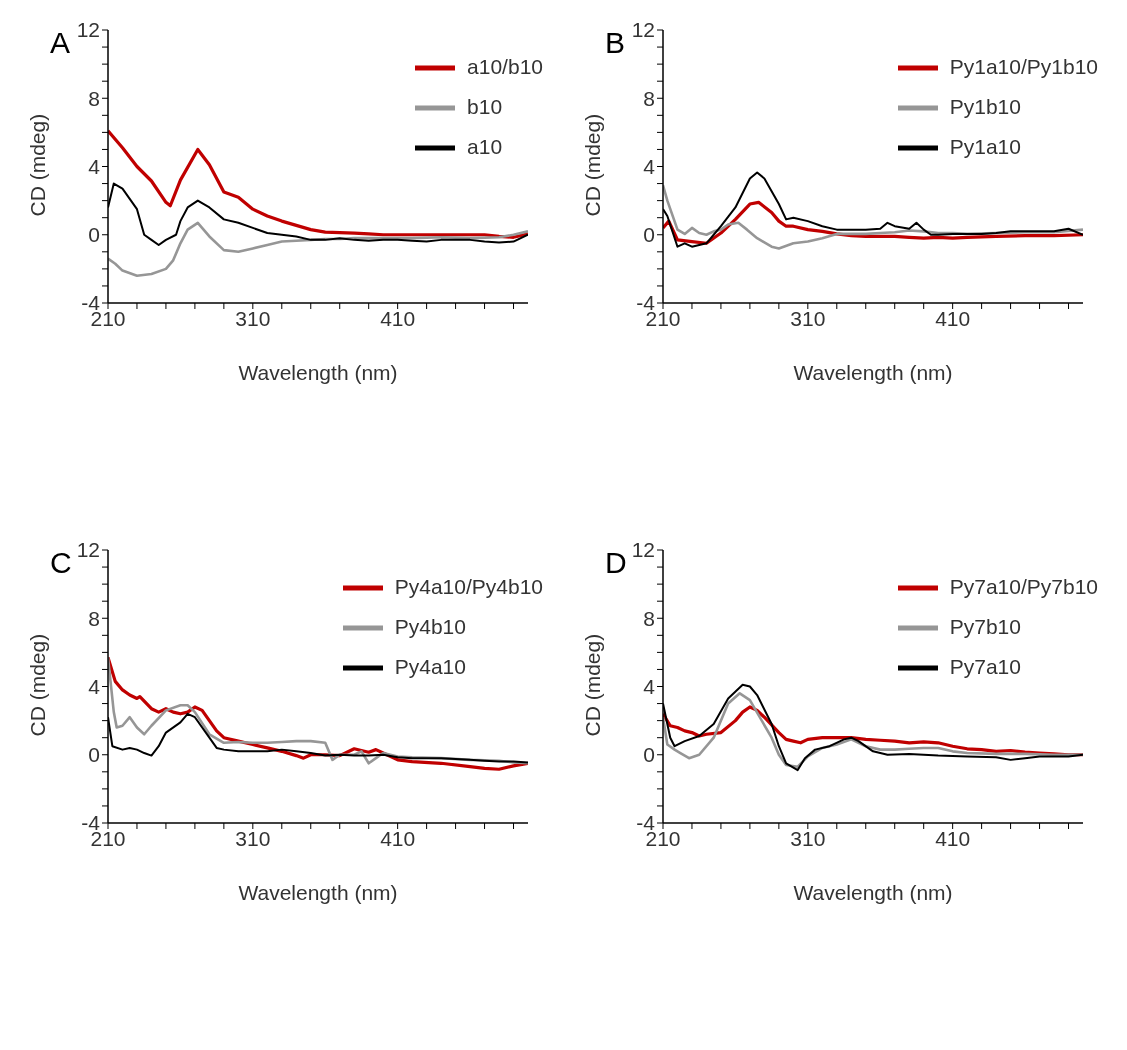 This screenshot has height=1050, width=1127. I want to click on chart-title: C, so click(61, 563).